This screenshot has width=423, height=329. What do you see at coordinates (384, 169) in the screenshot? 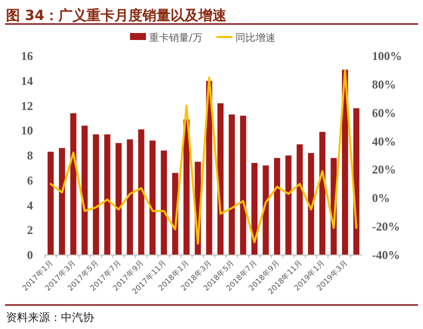
I see `y2-tick-label: 20%` at bounding box center [384, 169].